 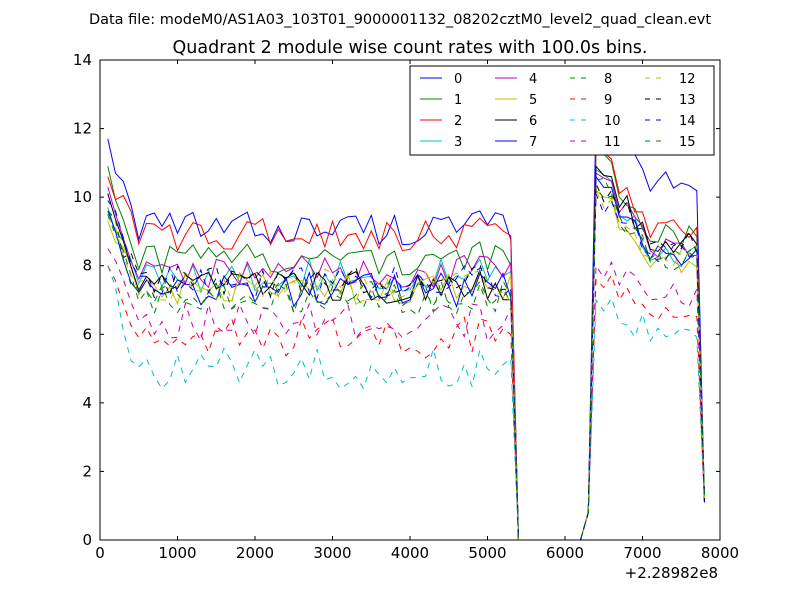 I want to click on x-tick-label: 6000, so click(x=565, y=553).